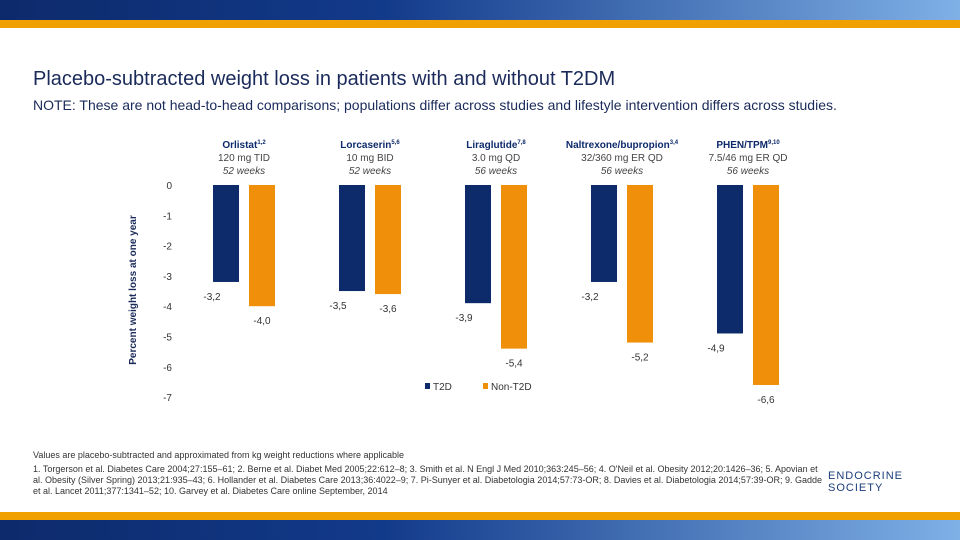 The width and height of the screenshot is (960, 540). What do you see at coordinates (766, 400) in the screenshot?
I see `data-label: -6,6` at bounding box center [766, 400].